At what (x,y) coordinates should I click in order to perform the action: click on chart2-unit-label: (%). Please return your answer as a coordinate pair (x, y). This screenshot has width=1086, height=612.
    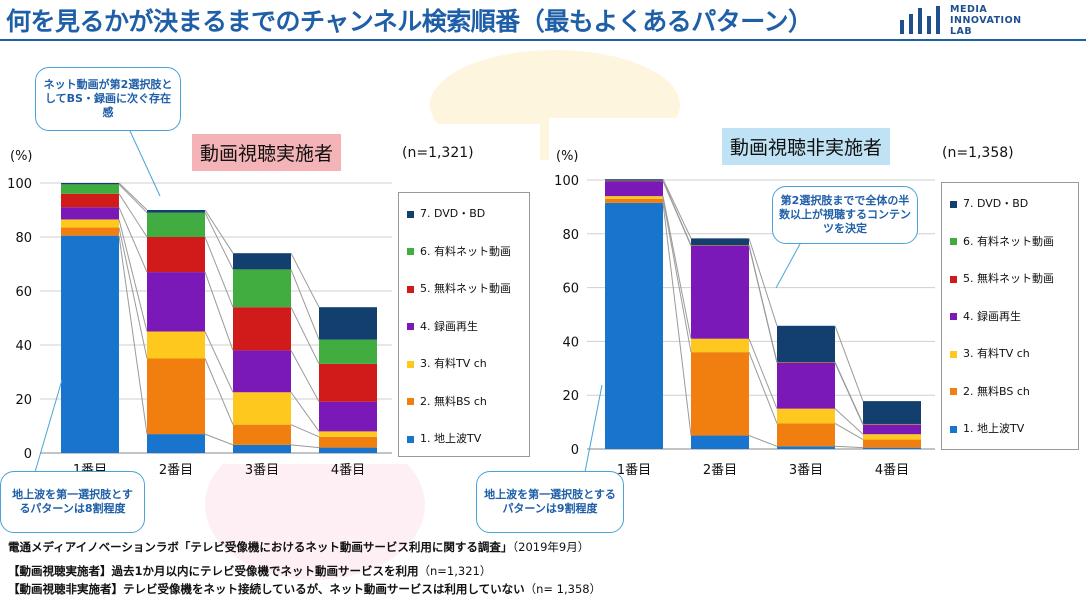
    Looking at the image, I should click on (567, 156).